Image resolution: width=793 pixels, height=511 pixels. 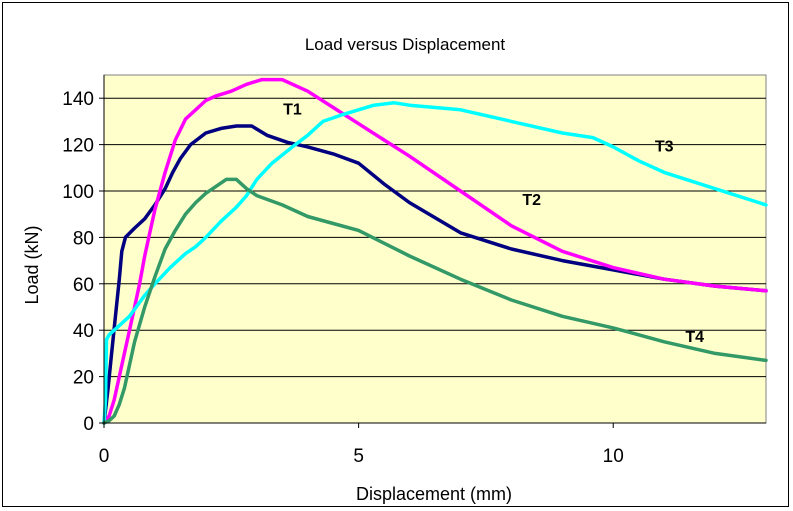 What do you see at coordinates (78, 192) in the screenshot?
I see `y-tick-label: 100` at bounding box center [78, 192].